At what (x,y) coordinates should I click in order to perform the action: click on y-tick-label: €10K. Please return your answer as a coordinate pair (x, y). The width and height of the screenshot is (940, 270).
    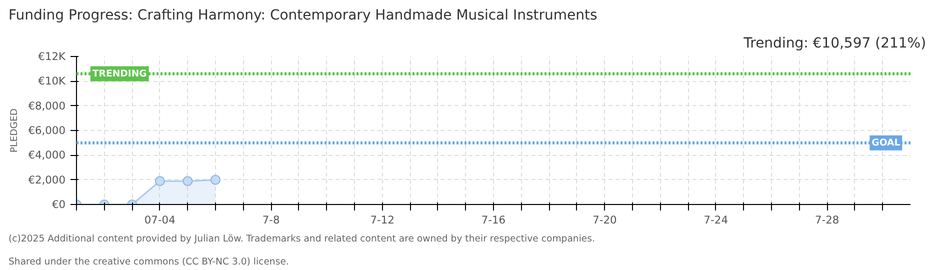
    Looking at the image, I should click on (52, 81).